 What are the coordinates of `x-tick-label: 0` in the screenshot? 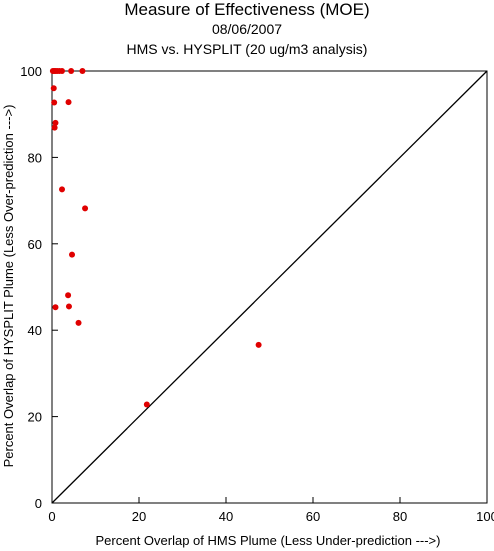 It's located at (51, 516).